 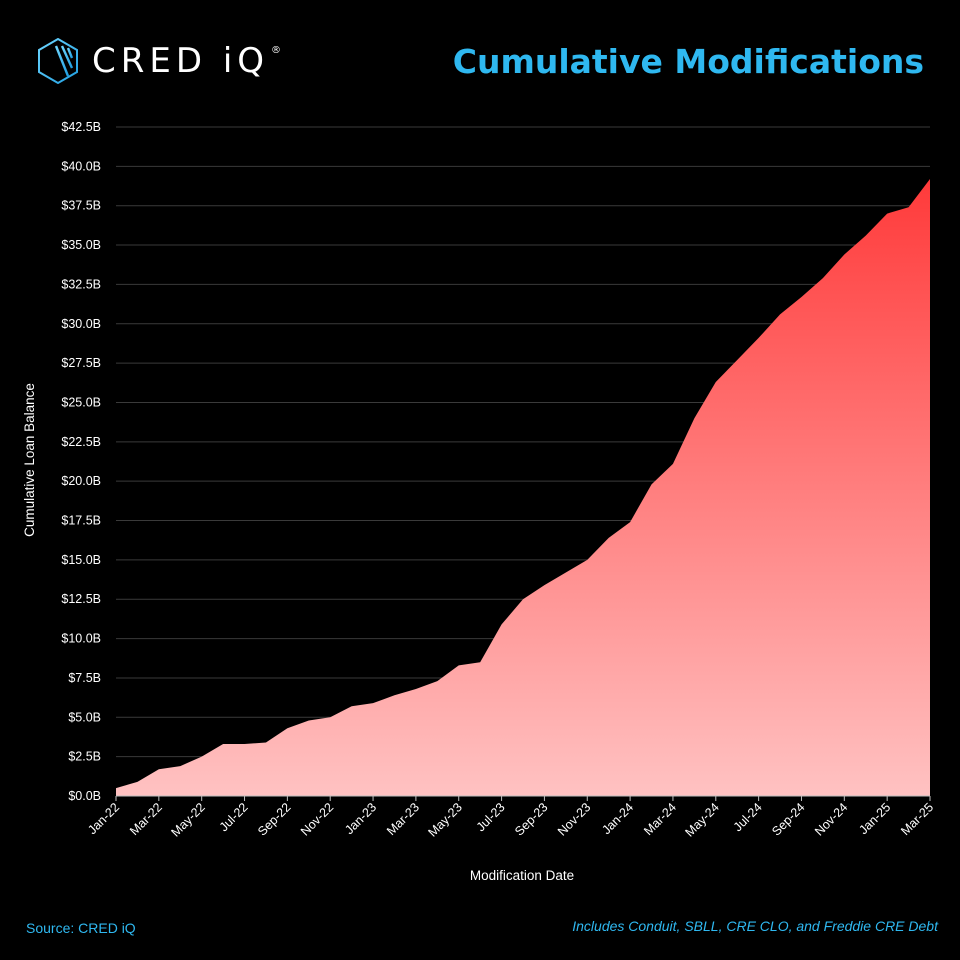 I want to click on x-tick-label: Jan-24, so click(x=617, y=818).